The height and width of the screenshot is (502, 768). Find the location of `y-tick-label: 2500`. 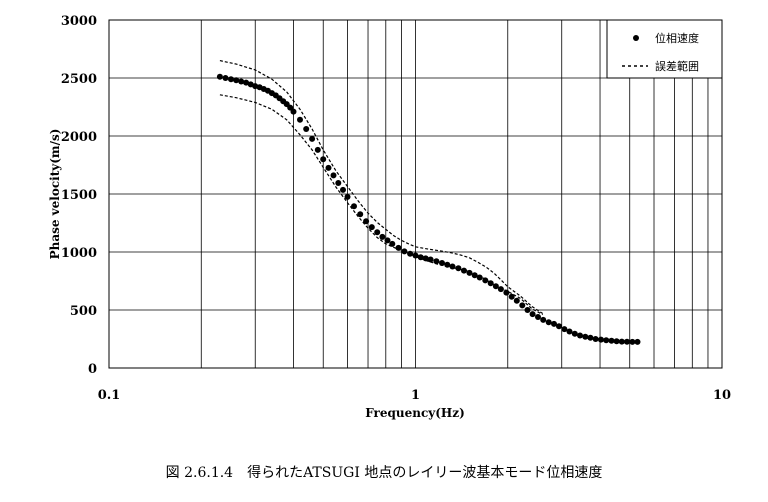

y-tick-label: 2500 is located at coordinates (79, 79).